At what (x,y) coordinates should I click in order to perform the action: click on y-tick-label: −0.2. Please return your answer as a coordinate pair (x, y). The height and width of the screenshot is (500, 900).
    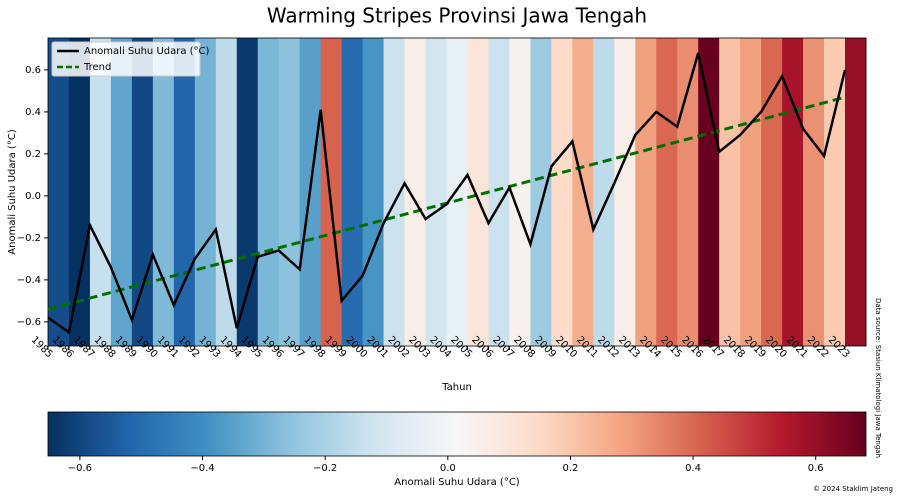
    Looking at the image, I should click on (29, 238).